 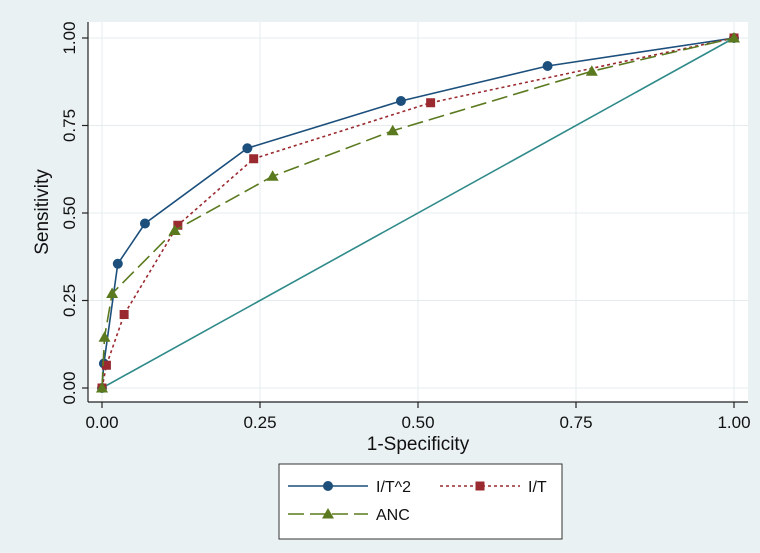 I want to click on y-tick-label: 0.50, so click(x=69, y=212).